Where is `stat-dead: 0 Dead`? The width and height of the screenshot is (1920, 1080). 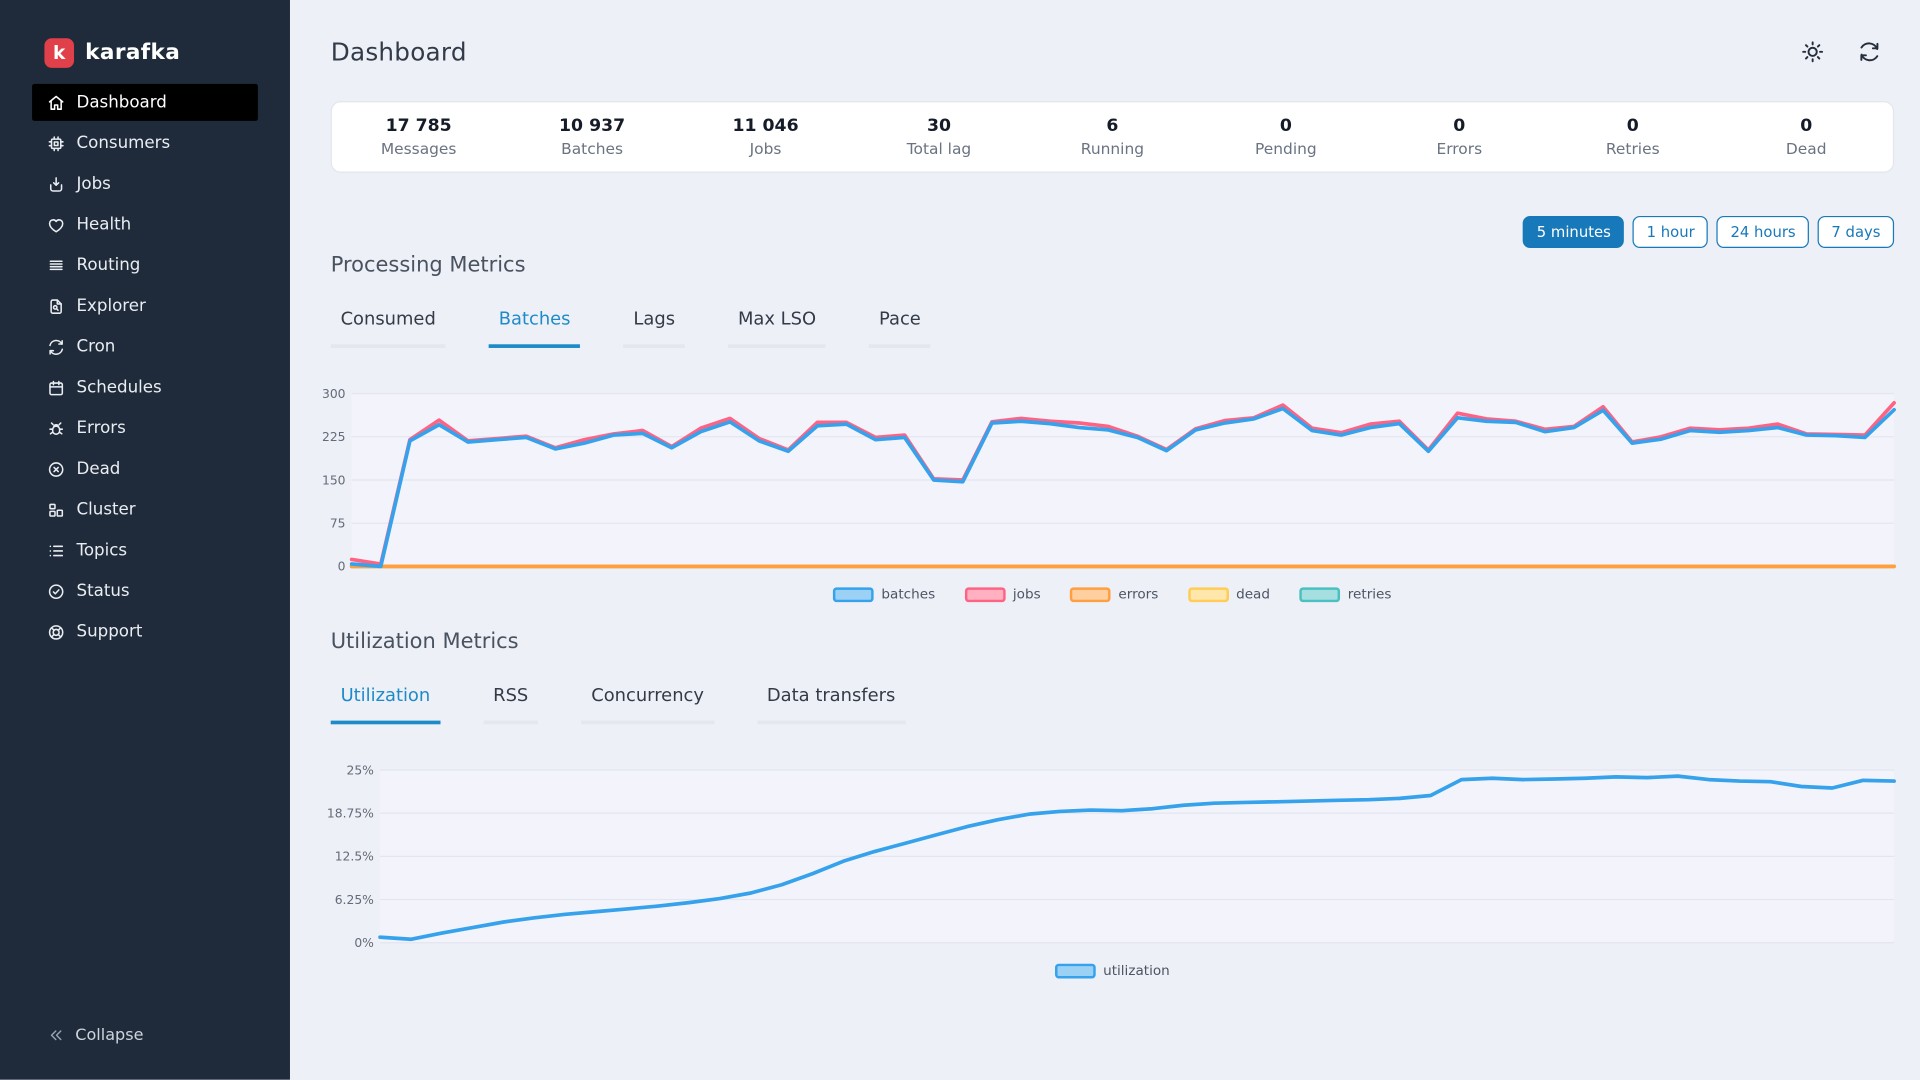
stat-dead: 0 Dead is located at coordinates (1805, 137).